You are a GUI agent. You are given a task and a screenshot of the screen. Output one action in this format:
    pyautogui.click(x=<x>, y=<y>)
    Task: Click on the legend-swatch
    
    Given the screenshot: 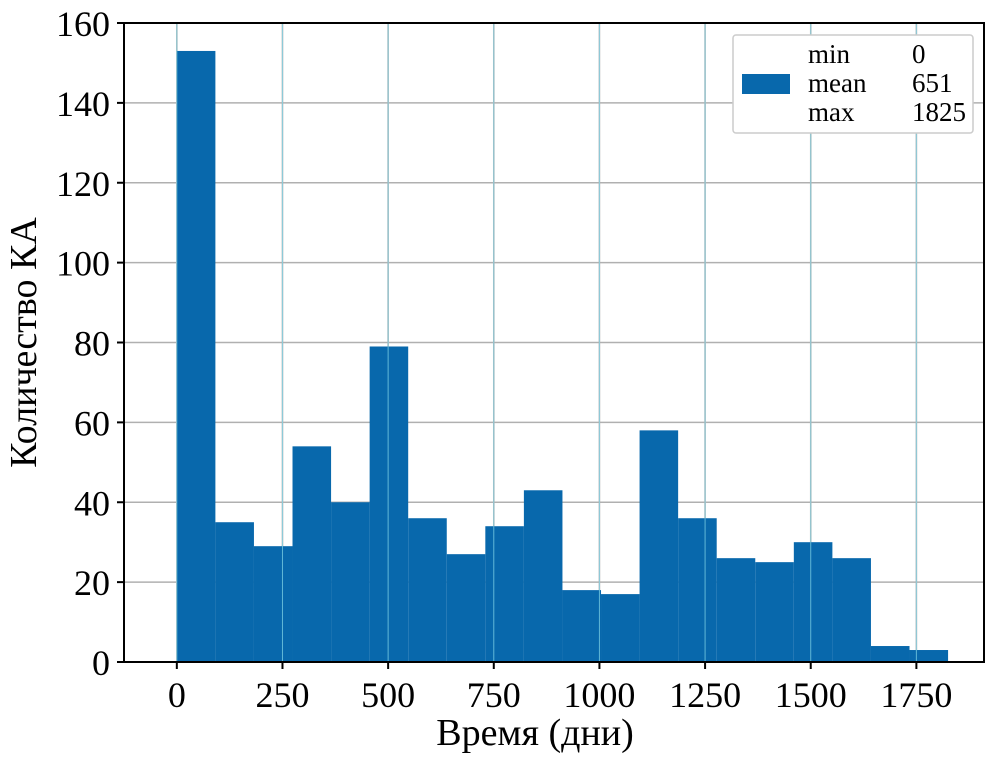 What is the action you would take?
    pyautogui.click(x=766, y=84)
    